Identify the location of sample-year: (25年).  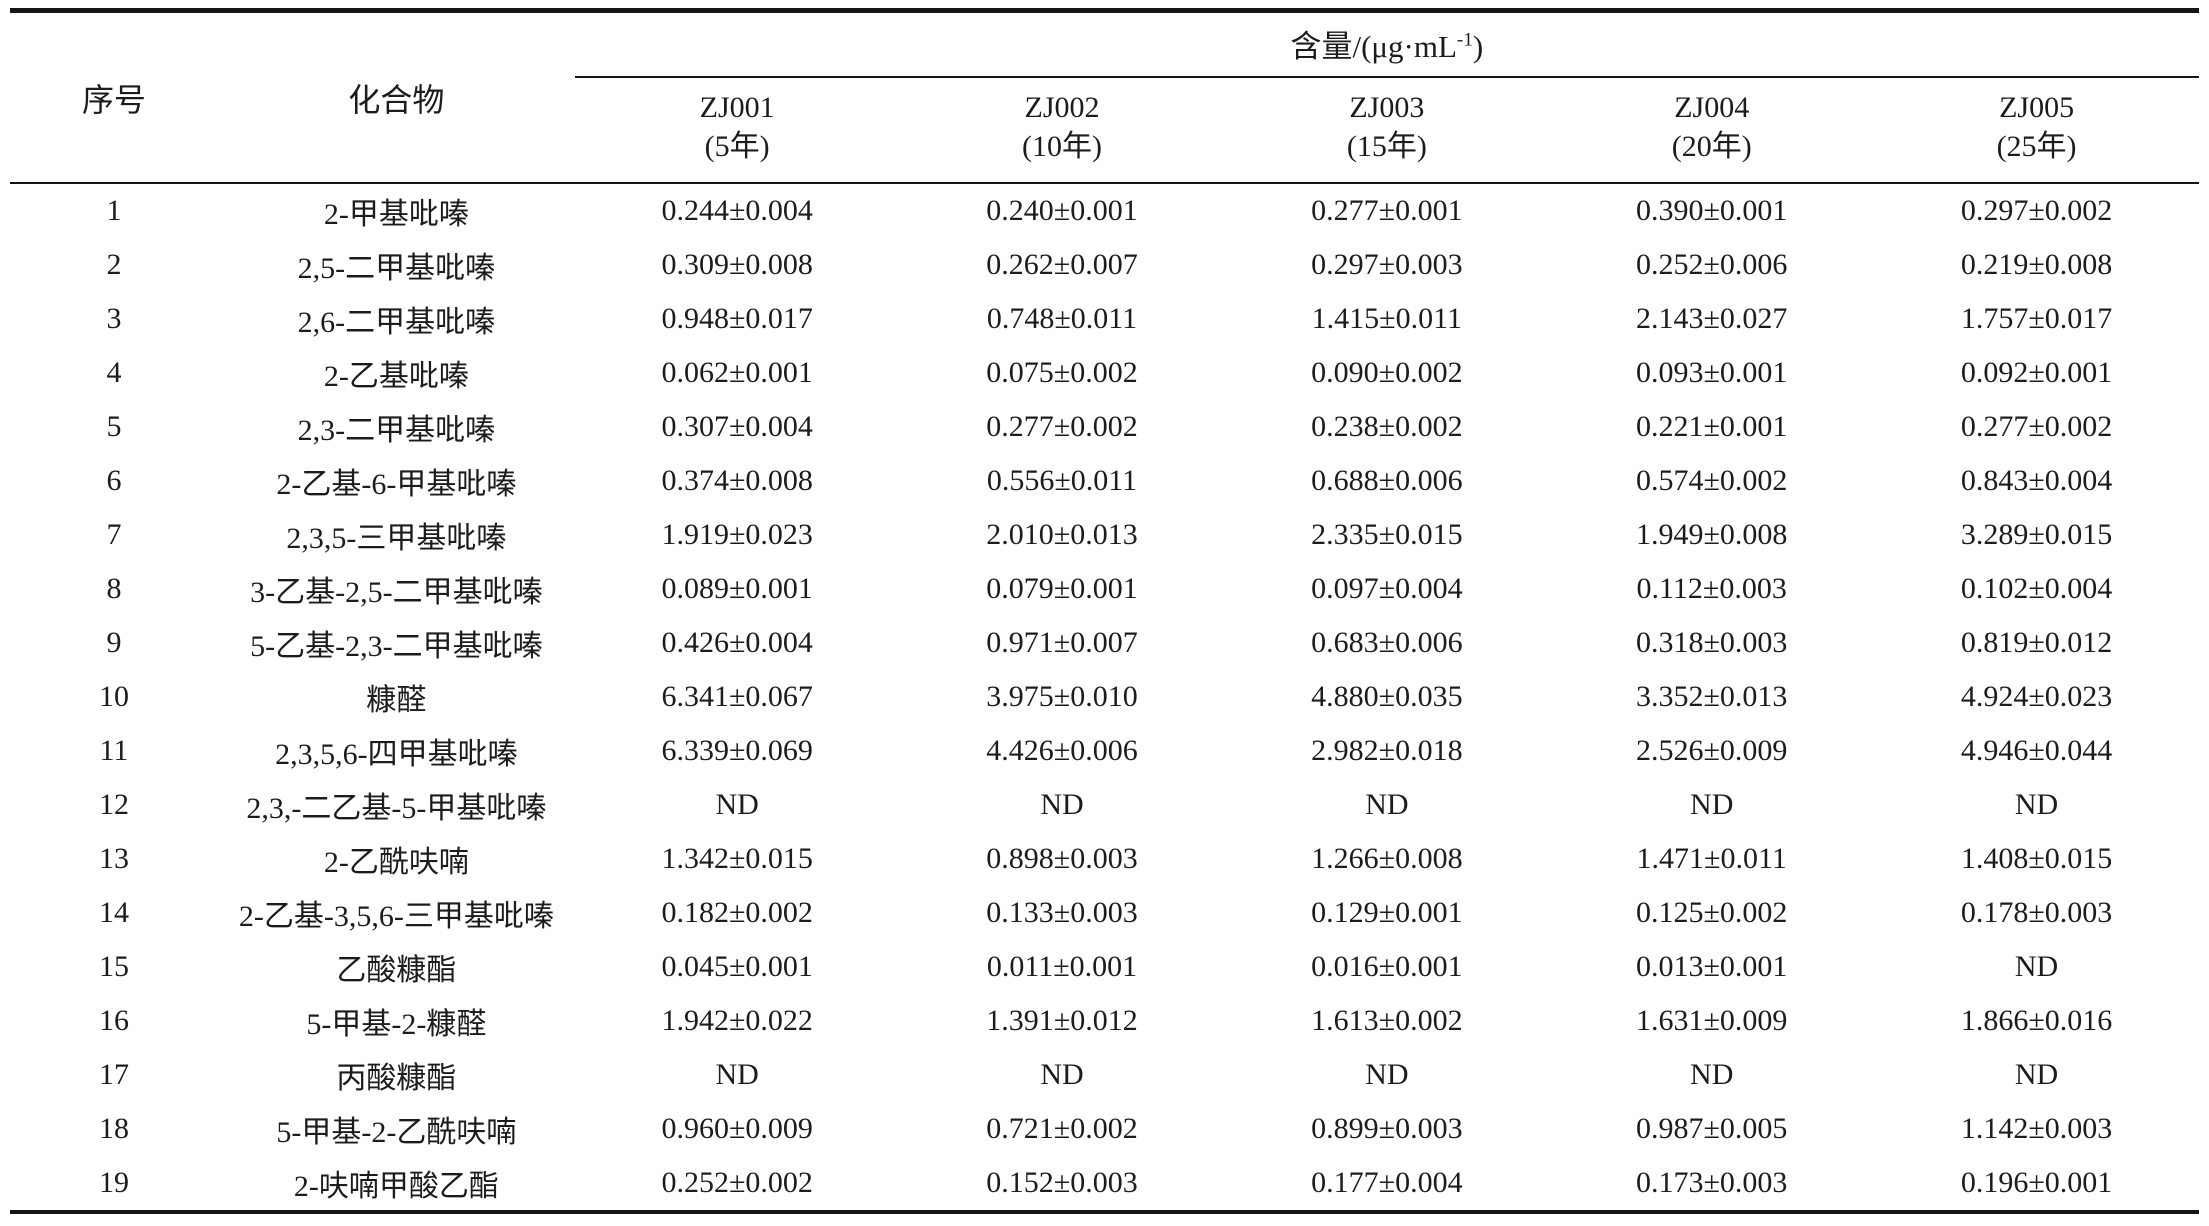
(2036, 146).